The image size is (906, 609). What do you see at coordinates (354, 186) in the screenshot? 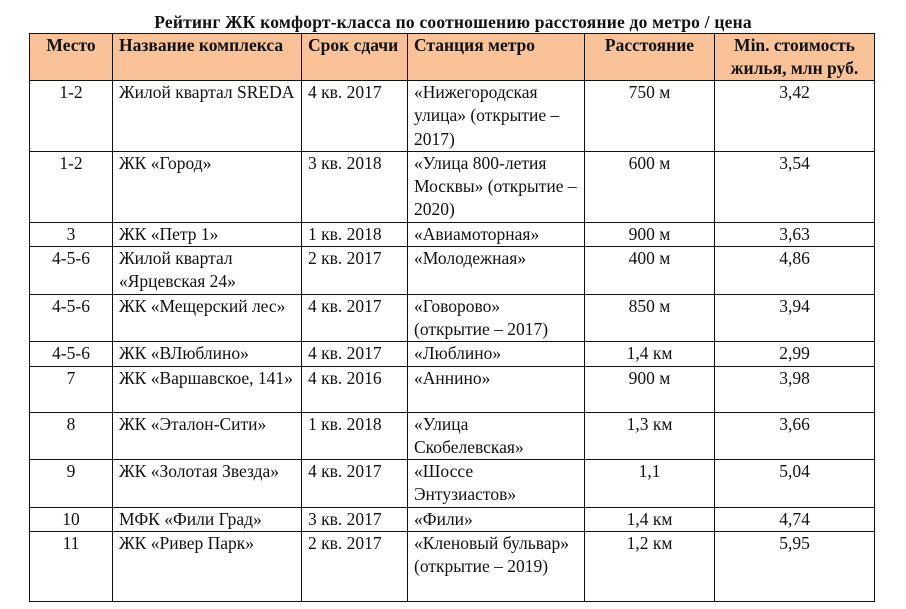
I see `cell-deadline: 3 кв. 2018` at bounding box center [354, 186].